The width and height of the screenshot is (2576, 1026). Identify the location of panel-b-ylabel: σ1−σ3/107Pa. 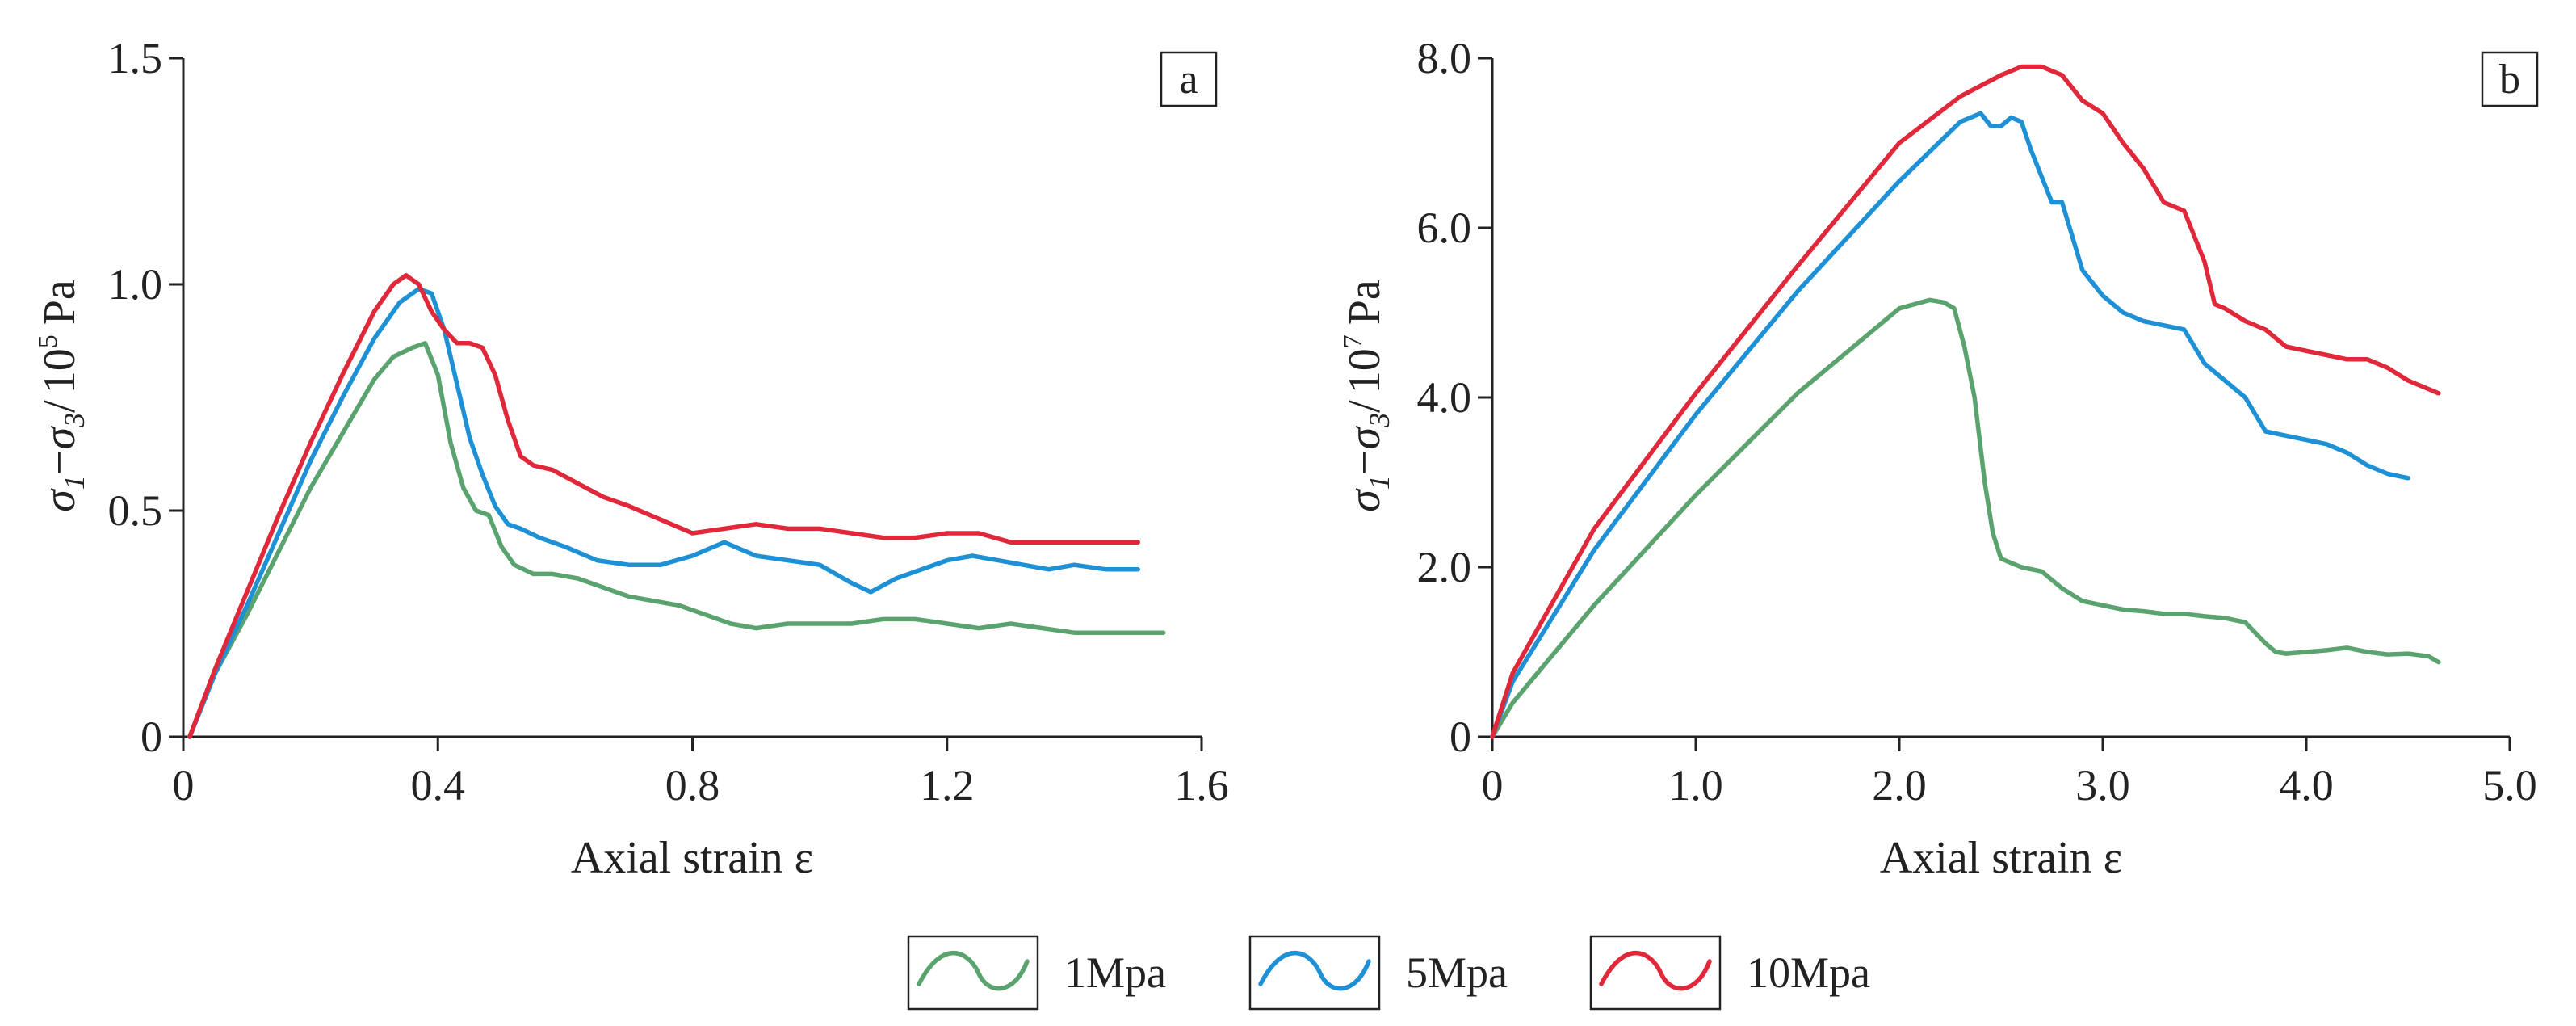
(1366, 396).